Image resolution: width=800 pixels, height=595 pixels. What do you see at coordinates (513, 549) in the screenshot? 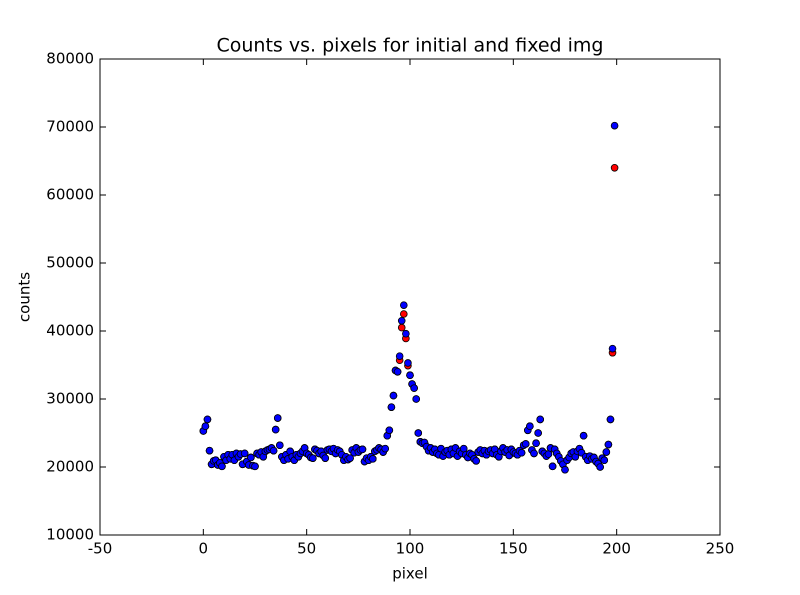
I see `x-tick-label: 150` at bounding box center [513, 549].